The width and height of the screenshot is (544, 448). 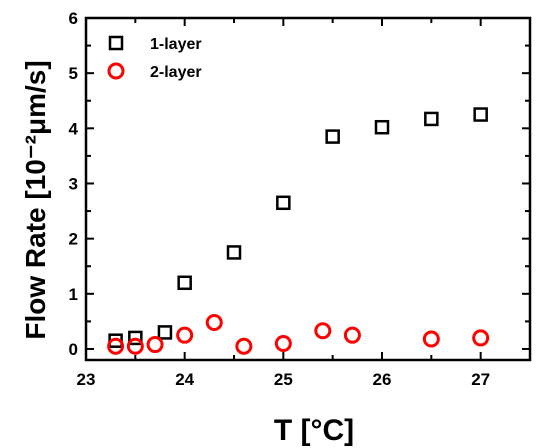 I want to click on y-tick-label: 0, so click(x=73, y=349).